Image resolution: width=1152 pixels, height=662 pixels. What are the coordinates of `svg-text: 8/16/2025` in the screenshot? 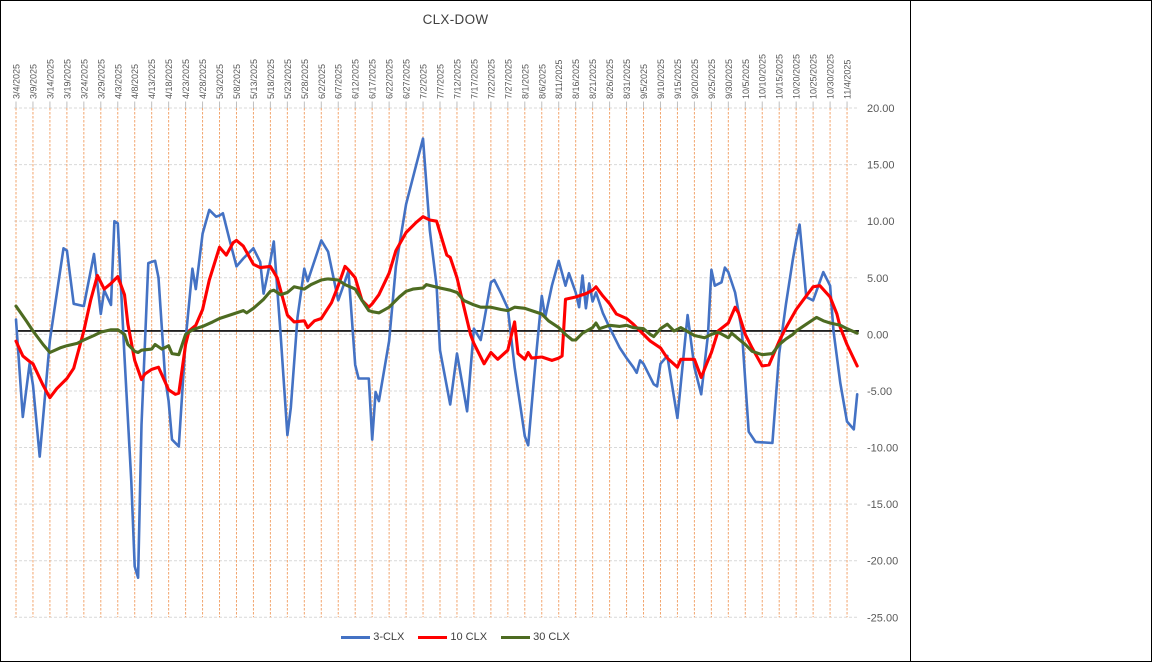 It's located at (576, 79).